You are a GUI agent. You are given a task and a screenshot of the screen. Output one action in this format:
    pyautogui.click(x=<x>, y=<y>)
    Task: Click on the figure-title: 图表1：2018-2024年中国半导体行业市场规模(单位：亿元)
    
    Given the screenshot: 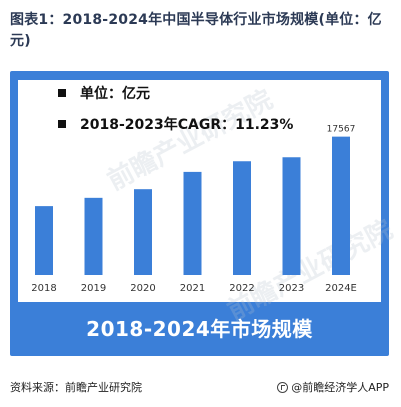 What is the action you would take?
    pyautogui.click(x=196, y=30)
    